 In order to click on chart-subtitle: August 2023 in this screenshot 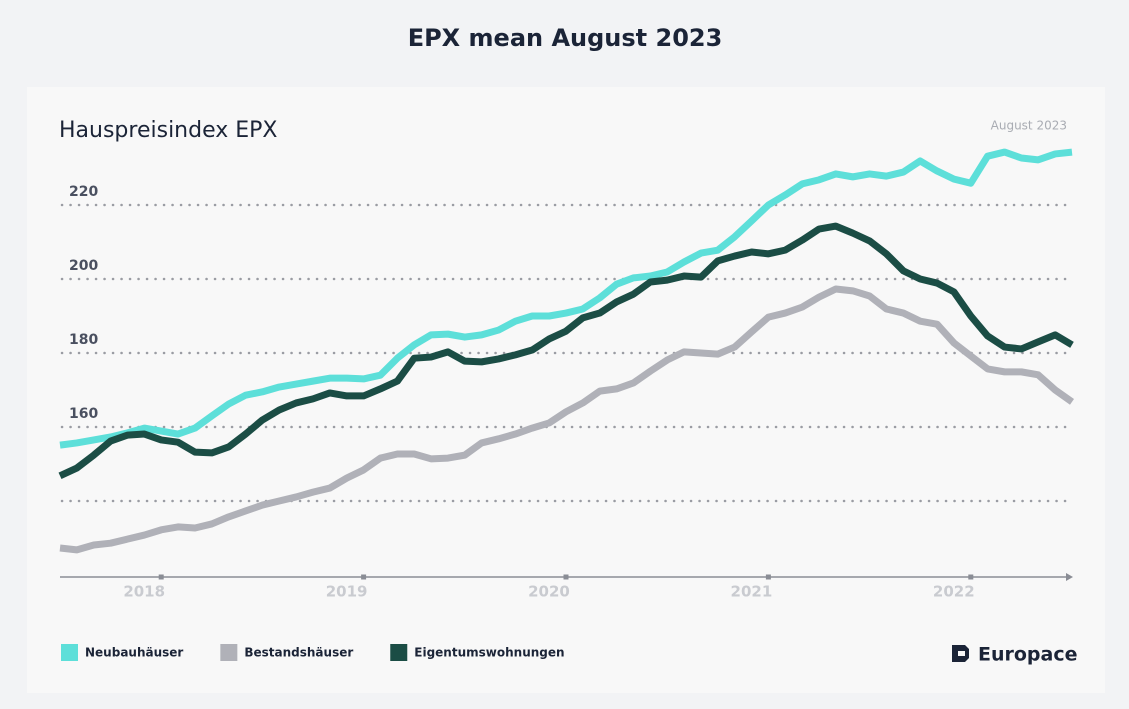, I will do `click(1029, 126)`.